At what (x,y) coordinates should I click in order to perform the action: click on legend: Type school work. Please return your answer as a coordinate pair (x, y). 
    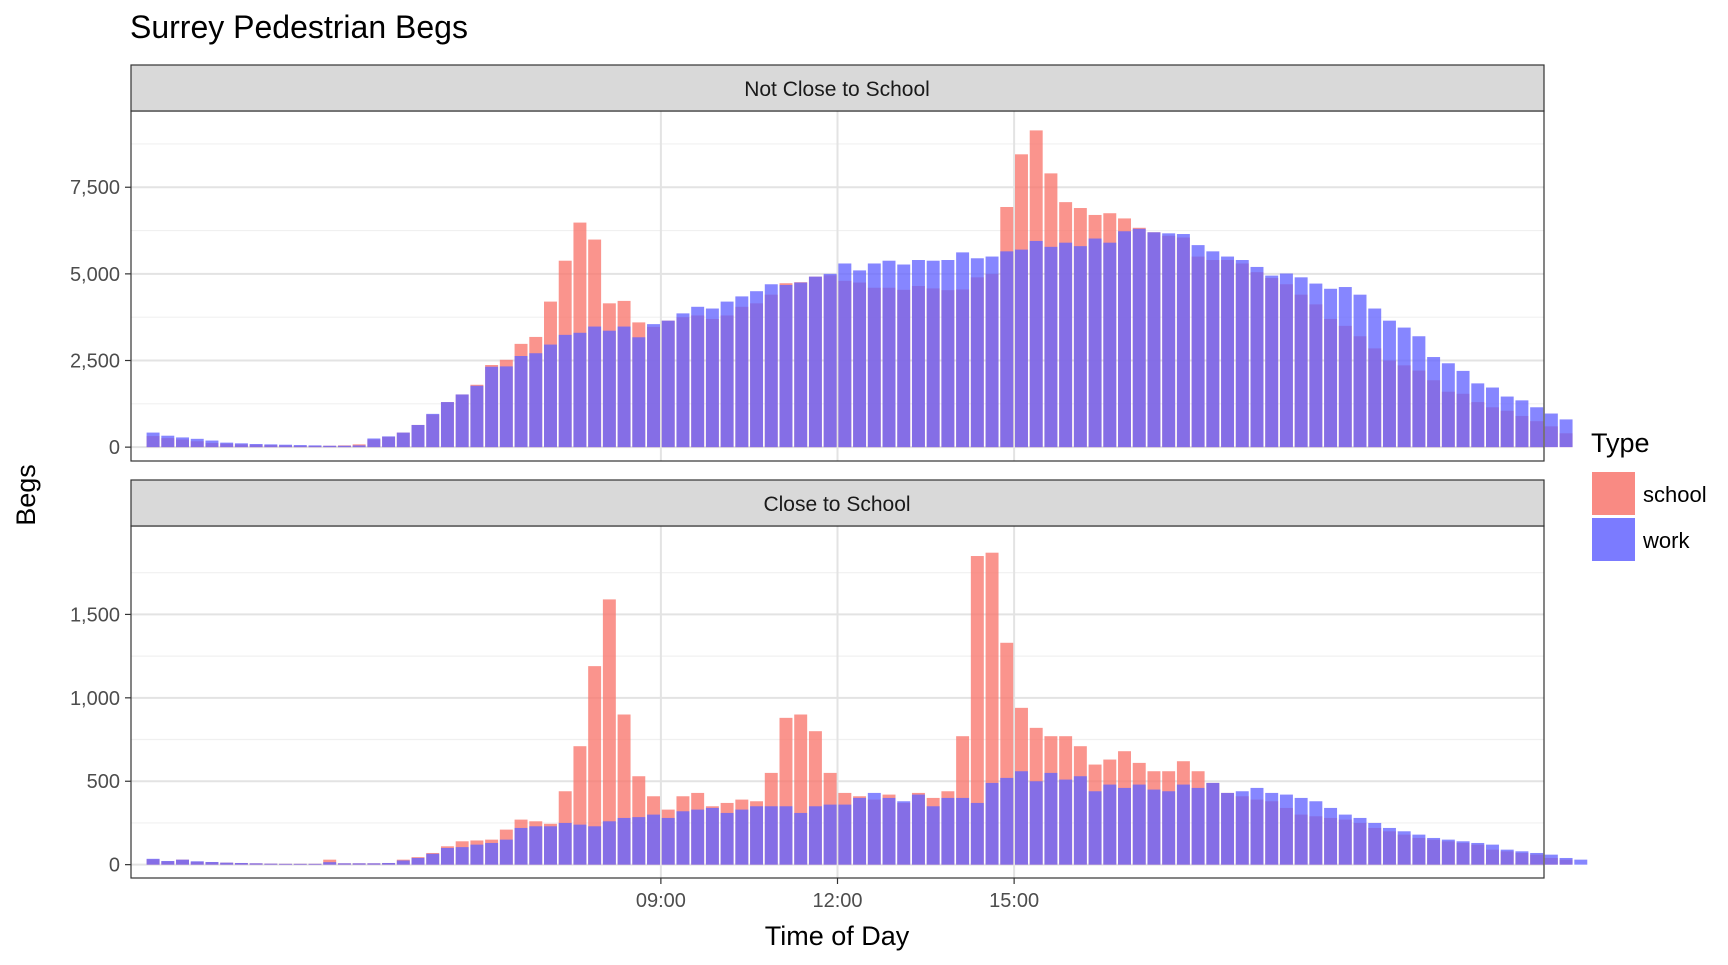
    Looking at the image, I should click on (1649, 494).